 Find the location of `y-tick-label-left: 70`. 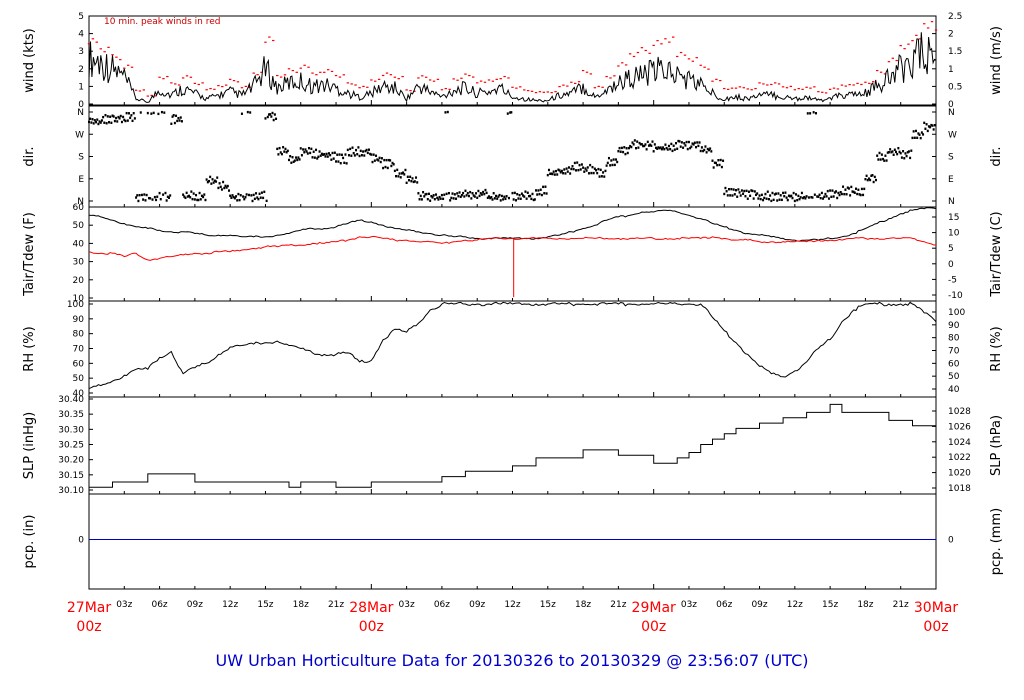

y-tick-label-left: 70 is located at coordinates (79, 350).